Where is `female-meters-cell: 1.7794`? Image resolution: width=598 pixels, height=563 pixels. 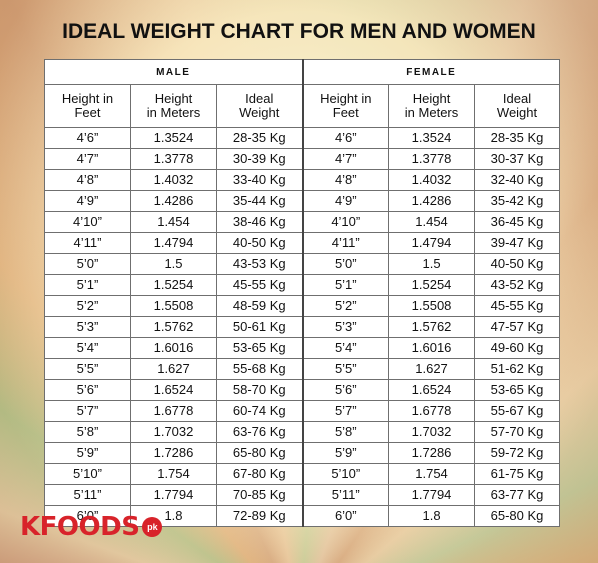
female-meters-cell: 1.7794 is located at coordinates (432, 495).